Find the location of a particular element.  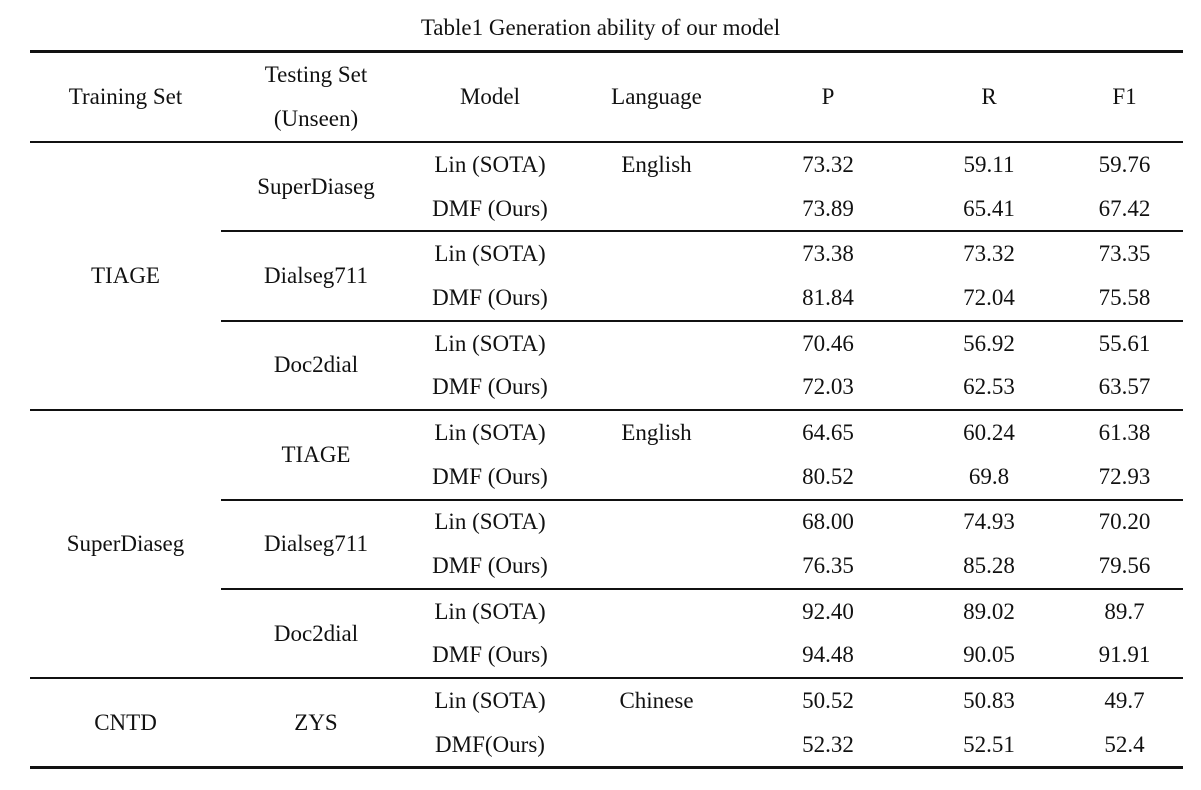

r-cell: 65.41 is located at coordinates (989, 208).